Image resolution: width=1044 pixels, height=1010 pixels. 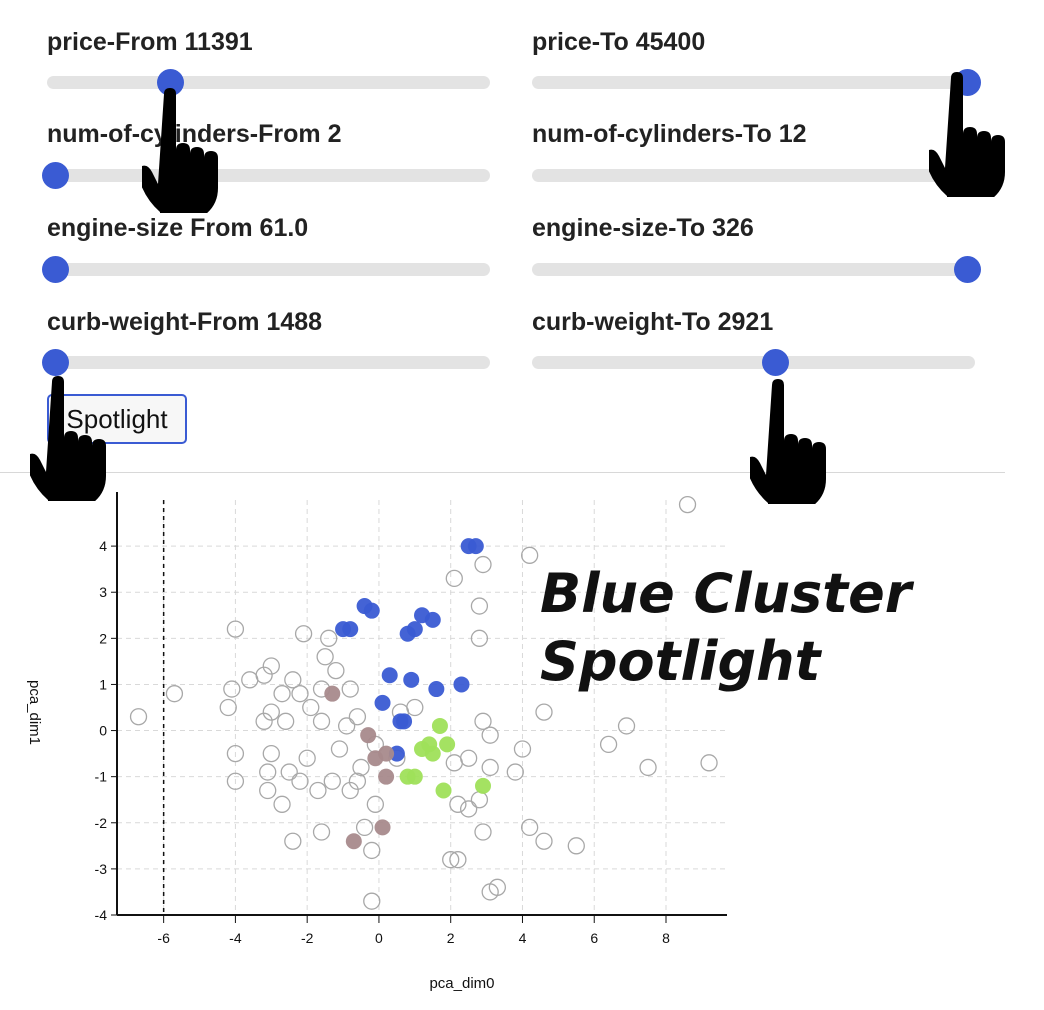 What do you see at coordinates (669, 134) in the screenshot?
I see `slider-label: num-of-cylinders-To 12` at bounding box center [669, 134].